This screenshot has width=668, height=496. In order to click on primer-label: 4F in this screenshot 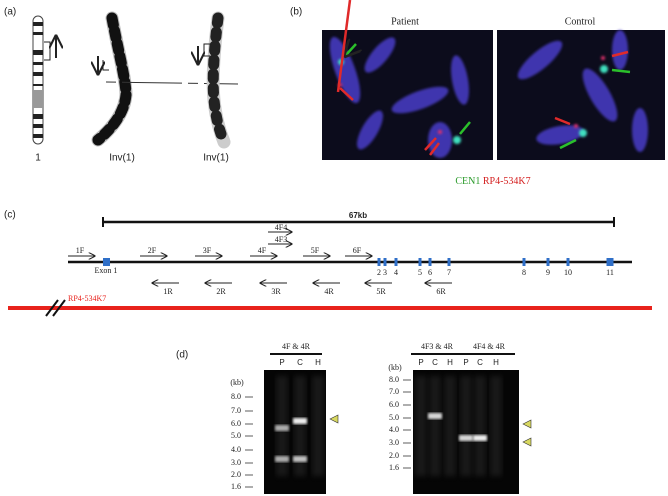, I will do `click(262, 250)`.